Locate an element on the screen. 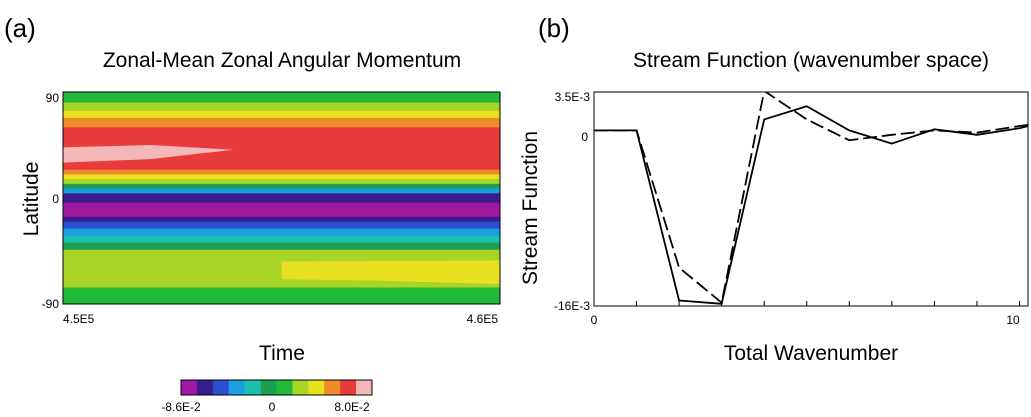 This screenshot has width=1031, height=417. line-y-tick-bottom: -16E-3 is located at coordinates (572, 306).